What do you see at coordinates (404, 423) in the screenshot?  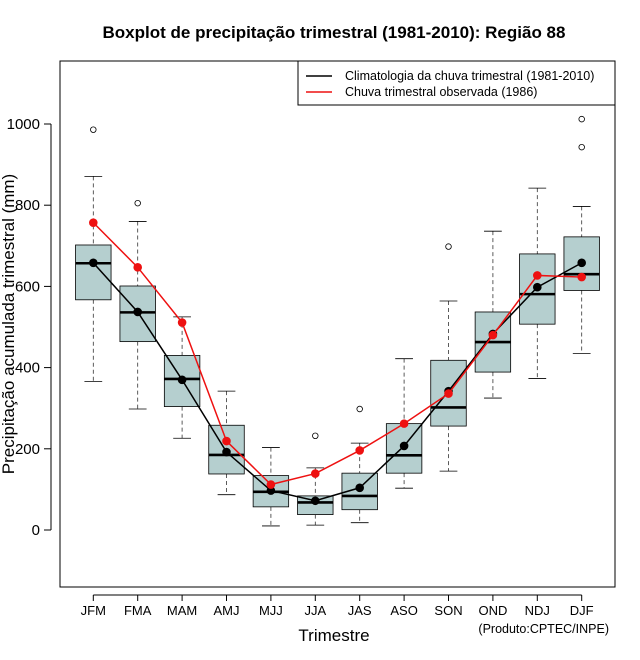 I see `point-observed-aso` at bounding box center [404, 423].